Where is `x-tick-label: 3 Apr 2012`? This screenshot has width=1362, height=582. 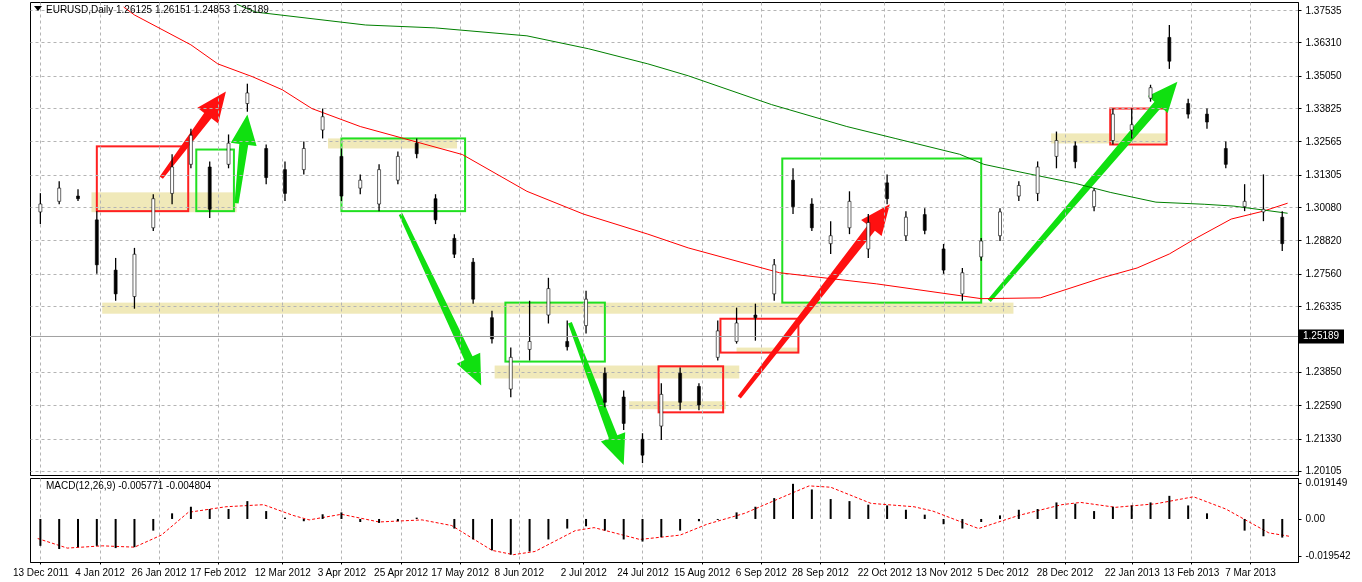 x-tick-label: 3 Apr 2012 is located at coordinates (342, 572).